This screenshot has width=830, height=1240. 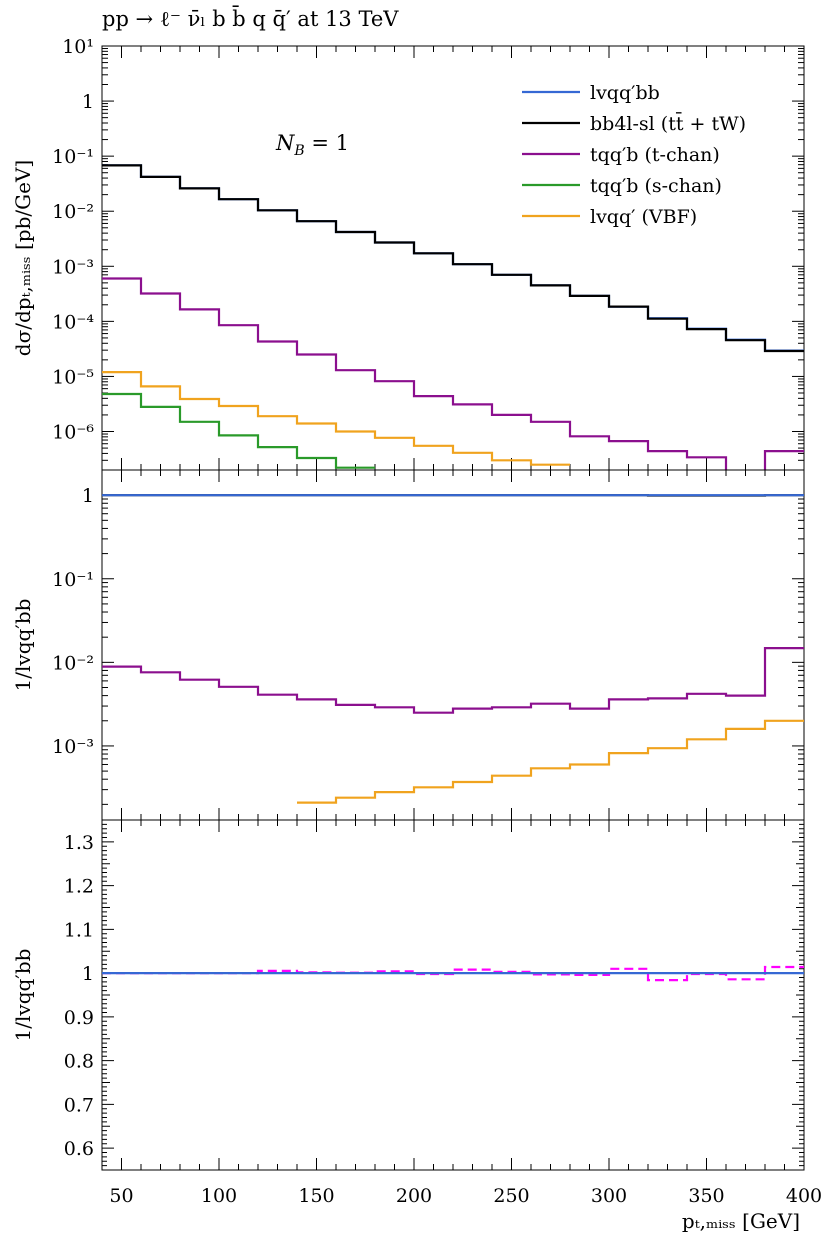 What do you see at coordinates (804, 1196) in the screenshot?
I see `x-tick-label: 400` at bounding box center [804, 1196].